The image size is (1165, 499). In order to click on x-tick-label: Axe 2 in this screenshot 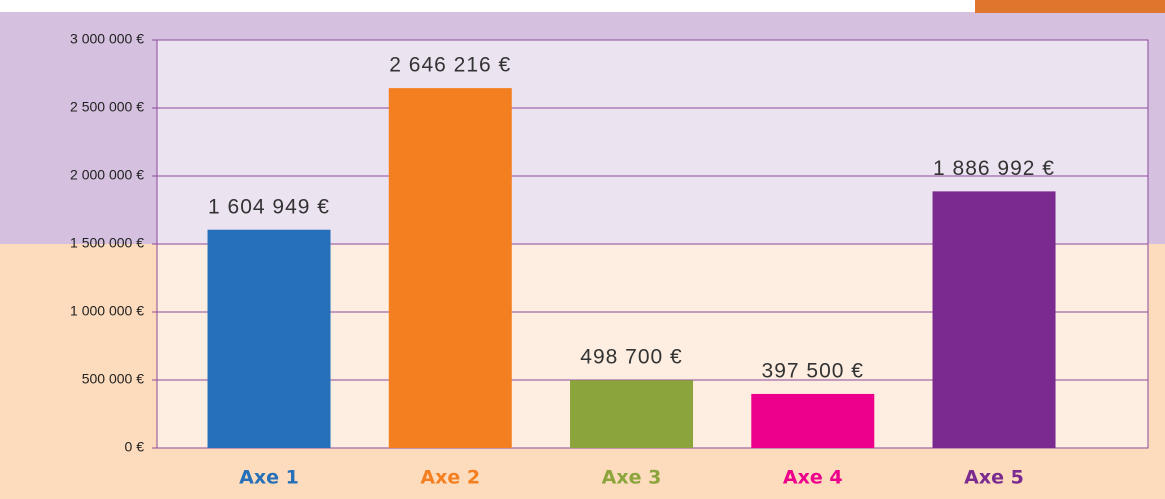, I will do `click(450, 478)`.